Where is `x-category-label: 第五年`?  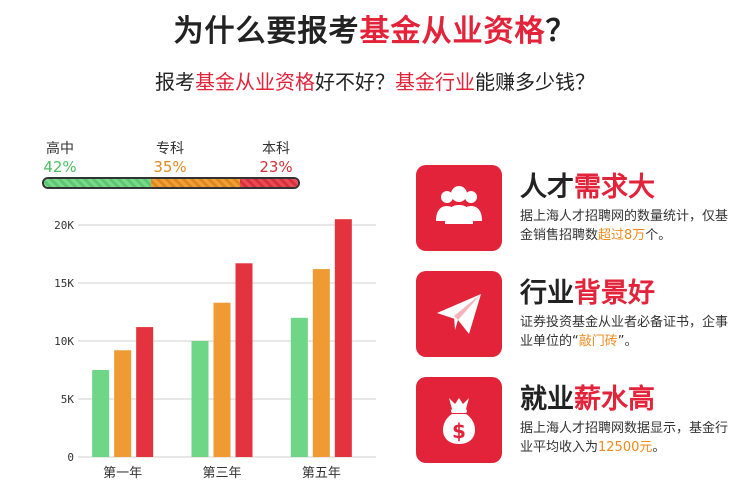
x-category-label: 第五年 is located at coordinates (321, 473).